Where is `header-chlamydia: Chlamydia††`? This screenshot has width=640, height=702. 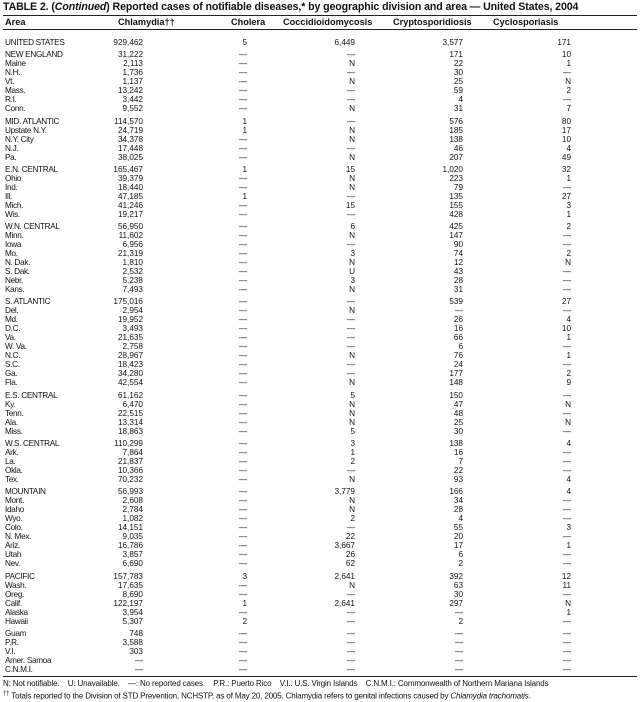
header-chlamydia: Chlamydia†† is located at coordinates (146, 22).